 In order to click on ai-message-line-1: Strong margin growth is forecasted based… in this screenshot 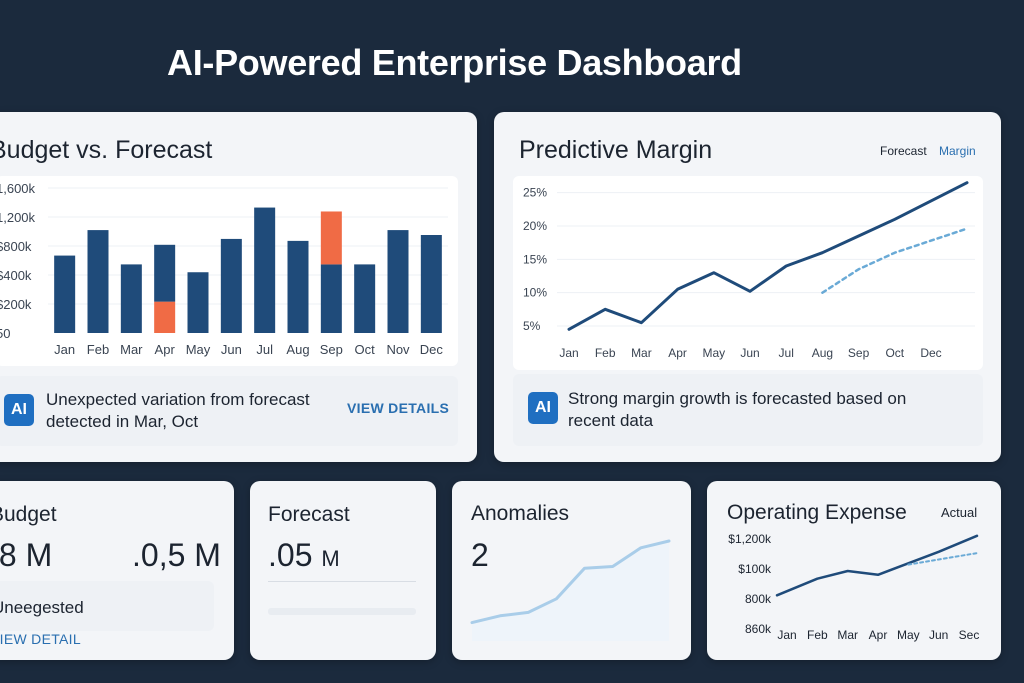, I will do `click(737, 398)`.